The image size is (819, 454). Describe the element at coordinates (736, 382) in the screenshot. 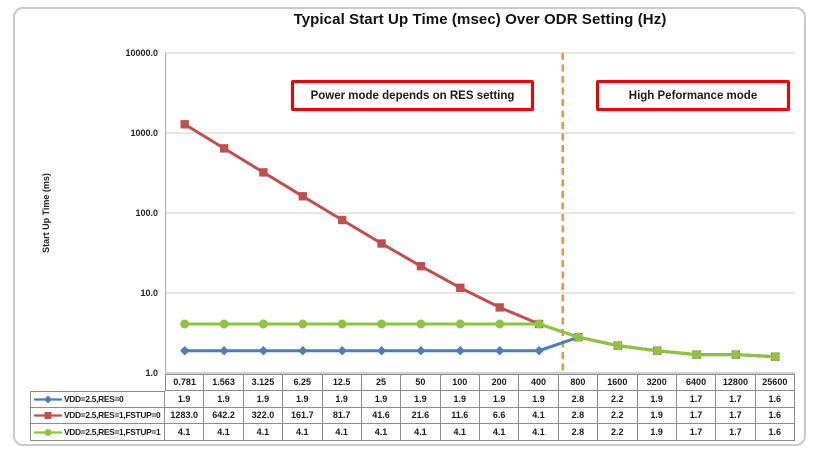

I see `odr-header-cell: 12800` at that location.